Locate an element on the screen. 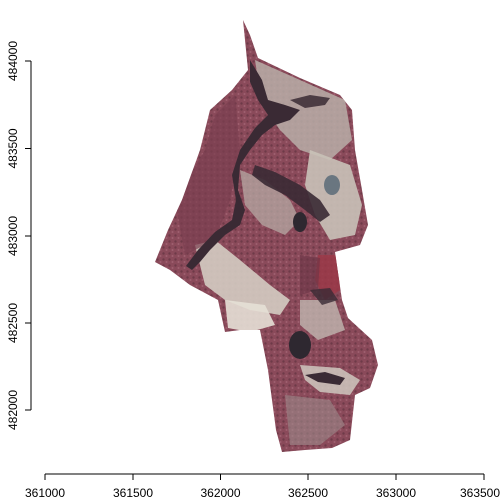 Image resolution: width=504 pixels, height=504 pixels. y-tick-label: 484000 is located at coordinates (13, 61).